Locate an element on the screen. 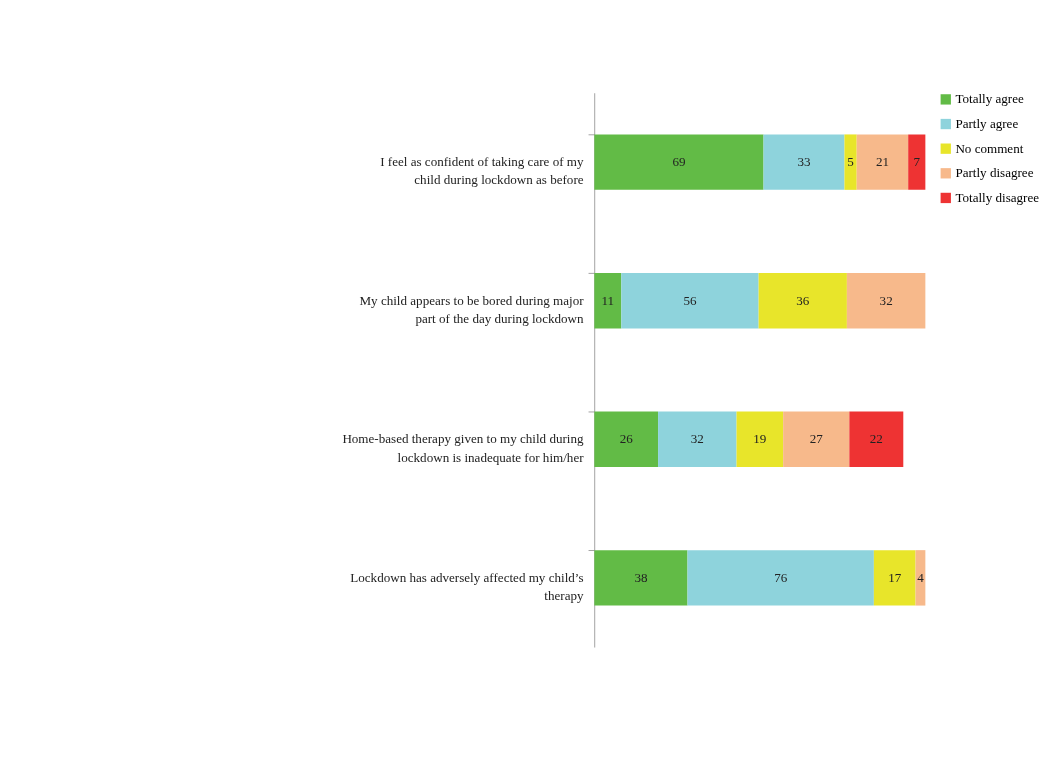 The width and height of the screenshot is (1047, 773). y-tick-label: Home-based therapy given to my child during lockdown is inadequate for him/her is located at coordinates (463, 448).